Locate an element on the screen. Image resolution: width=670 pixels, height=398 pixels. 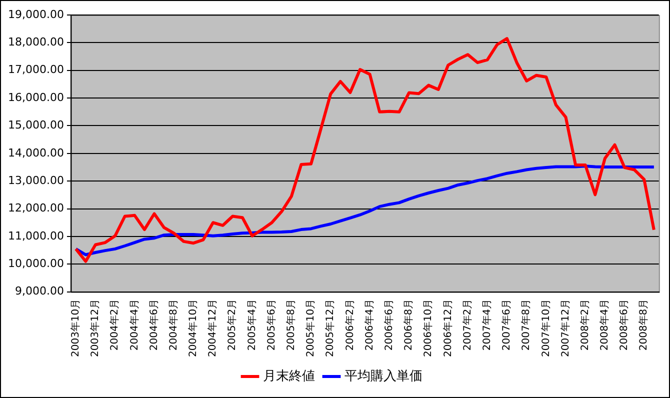
x-tick-label: 2006年8月 is located at coordinates (408, 324).